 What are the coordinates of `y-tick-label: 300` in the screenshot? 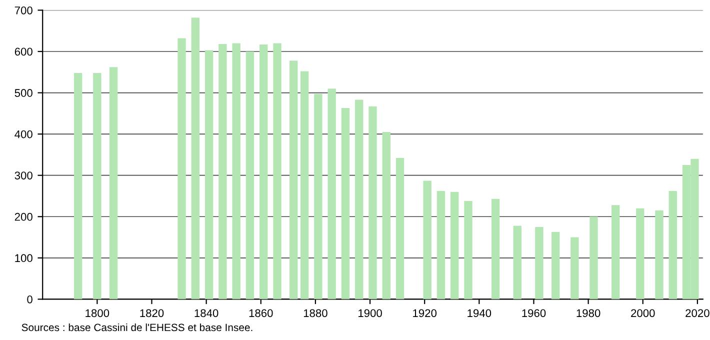 It's located at (23, 176).